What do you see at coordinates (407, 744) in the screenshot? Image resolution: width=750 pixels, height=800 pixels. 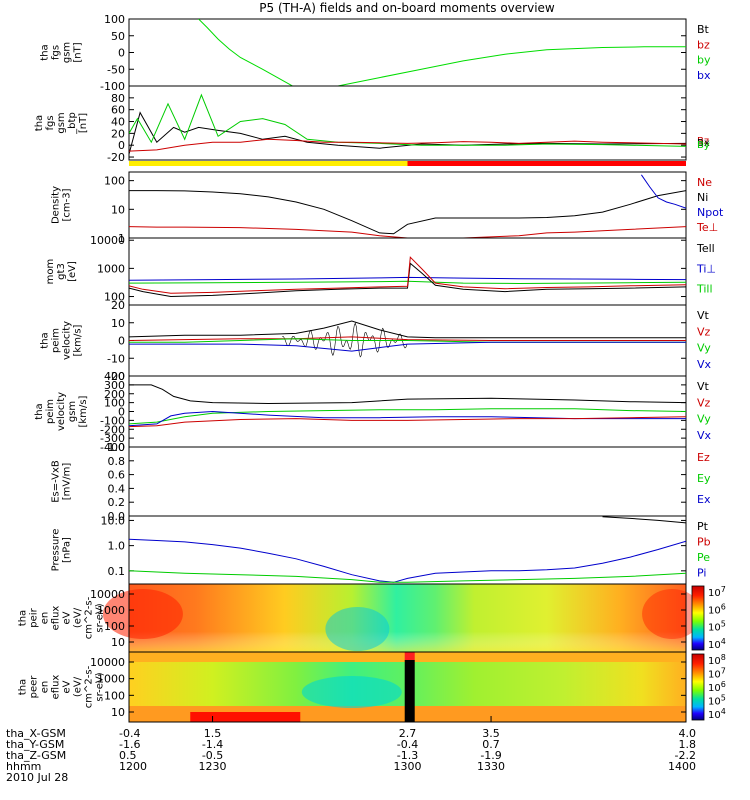 I see `x-tick-value: -0.4` at bounding box center [407, 744].